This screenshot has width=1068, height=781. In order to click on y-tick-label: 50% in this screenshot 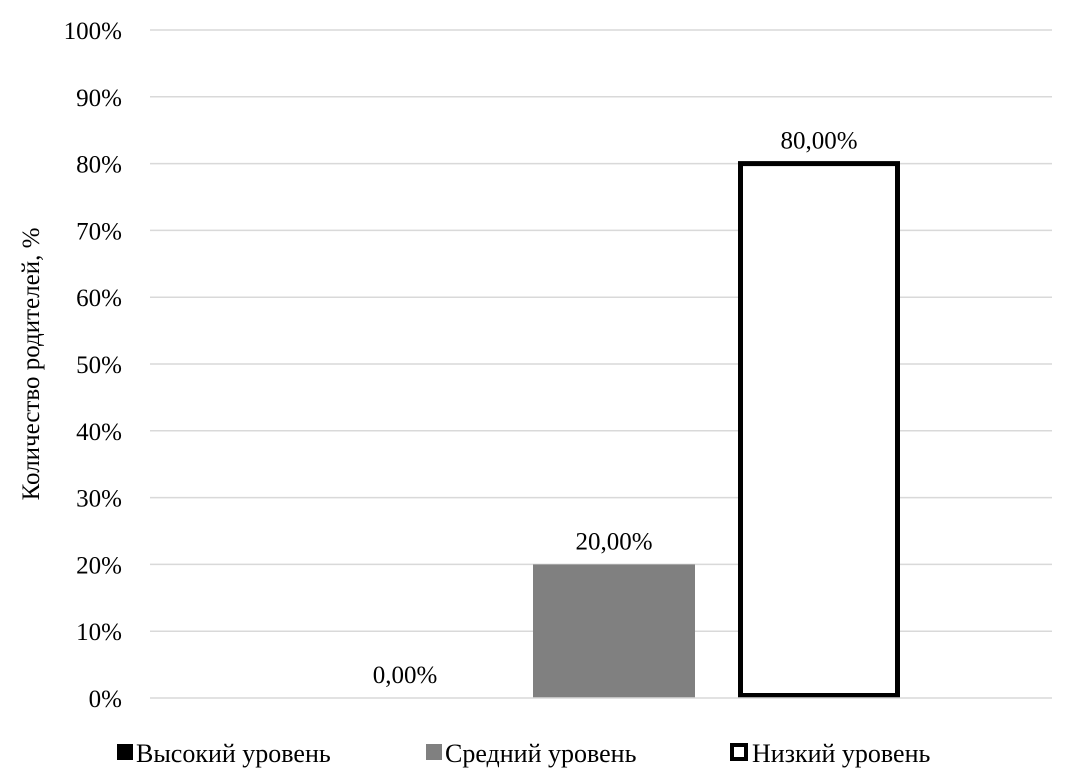, I will do `click(99, 365)`.